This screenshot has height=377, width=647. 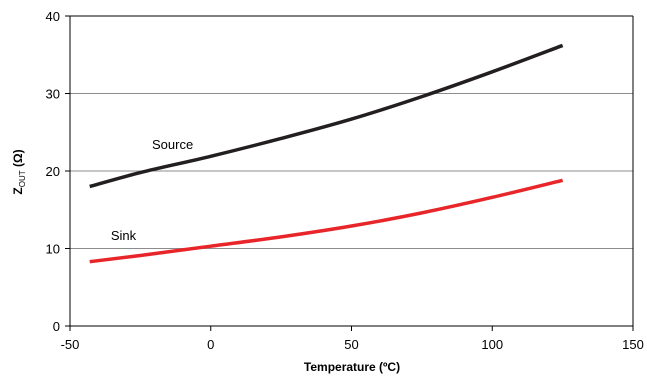 What do you see at coordinates (172, 144) in the screenshot?
I see `annotation-source: Source` at bounding box center [172, 144].